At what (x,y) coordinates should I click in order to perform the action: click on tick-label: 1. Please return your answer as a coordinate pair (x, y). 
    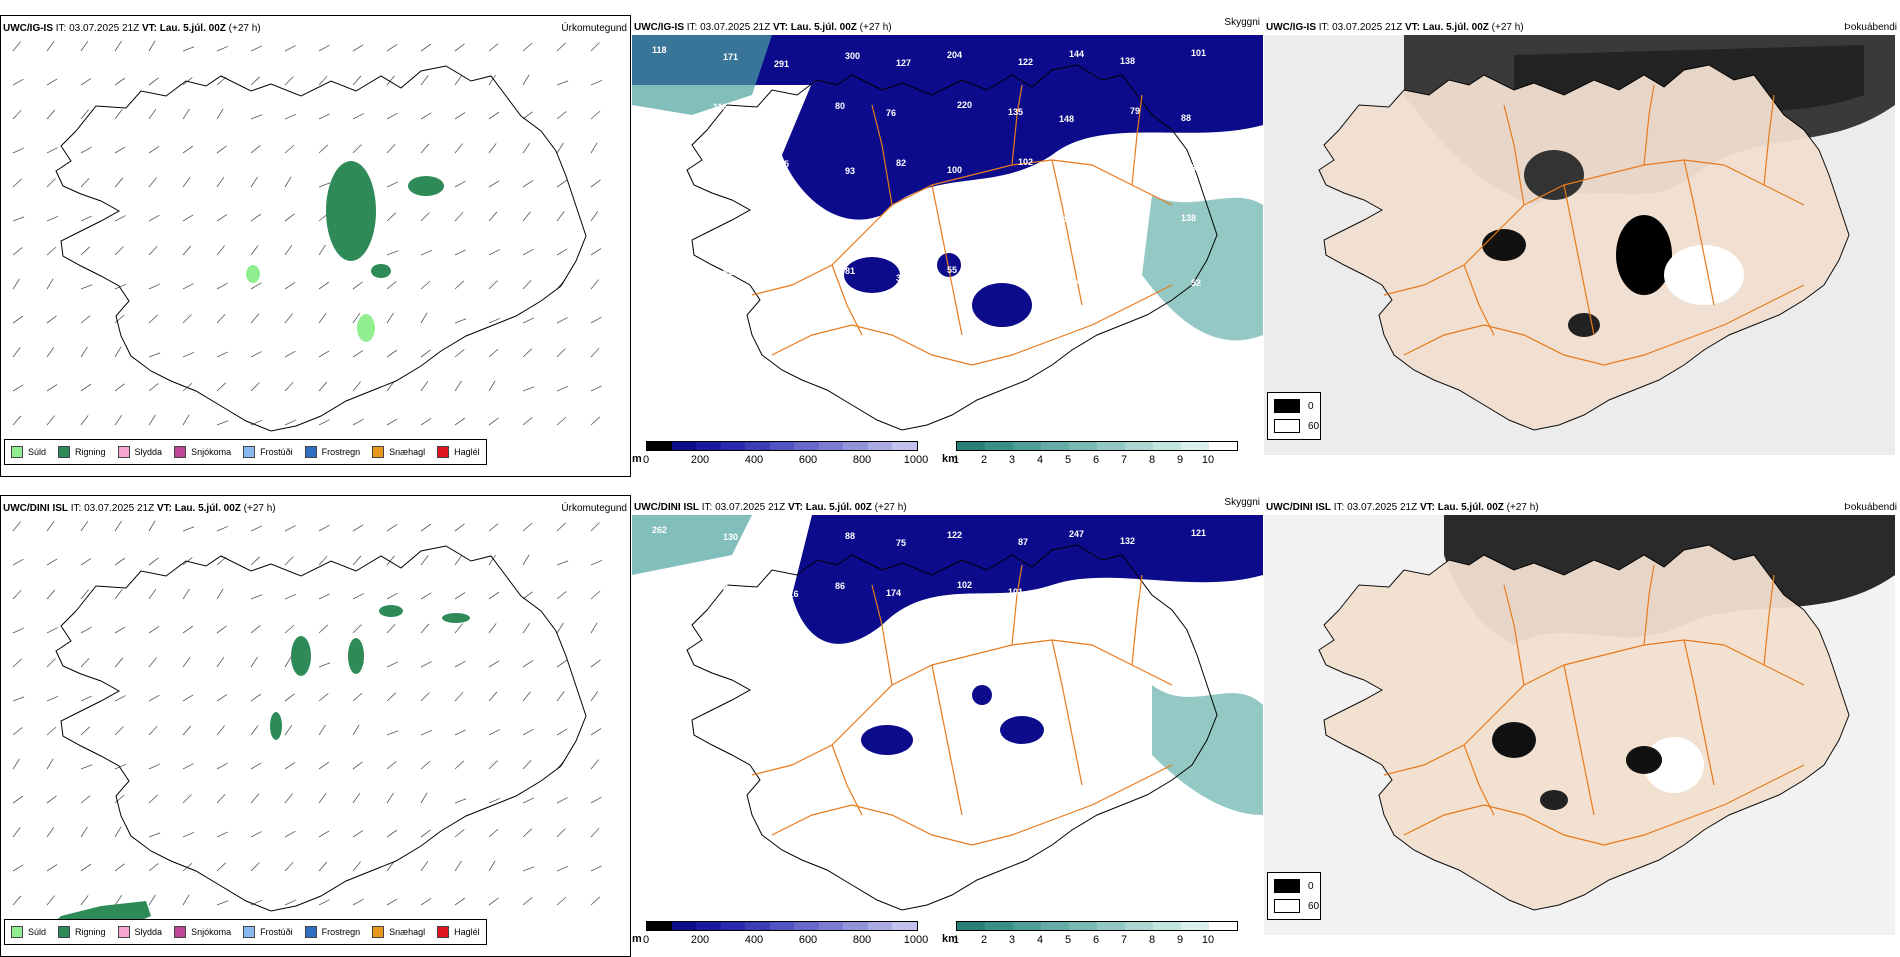
    Looking at the image, I should click on (956, 460).